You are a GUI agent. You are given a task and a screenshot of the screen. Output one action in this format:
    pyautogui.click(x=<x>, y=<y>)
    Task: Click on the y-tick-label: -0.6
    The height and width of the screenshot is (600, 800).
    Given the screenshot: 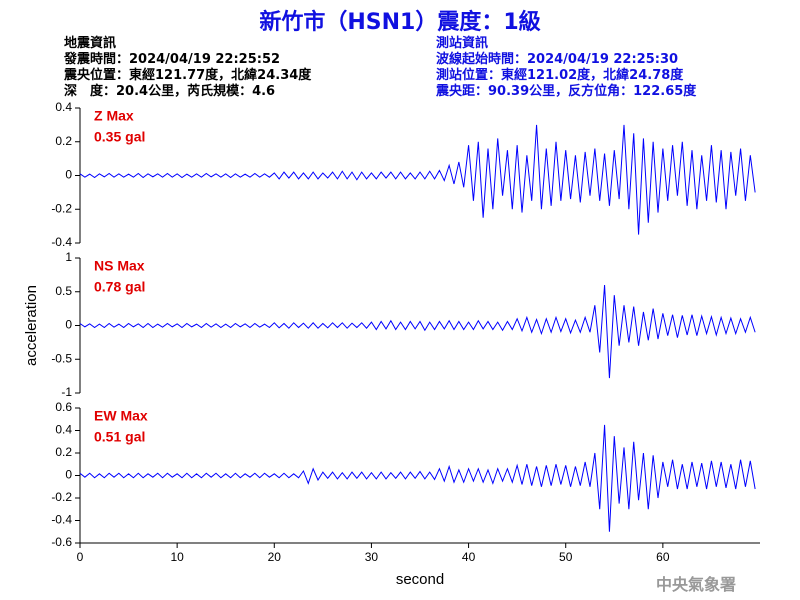 What is the action you would take?
    pyautogui.click(x=61, y=542)
    